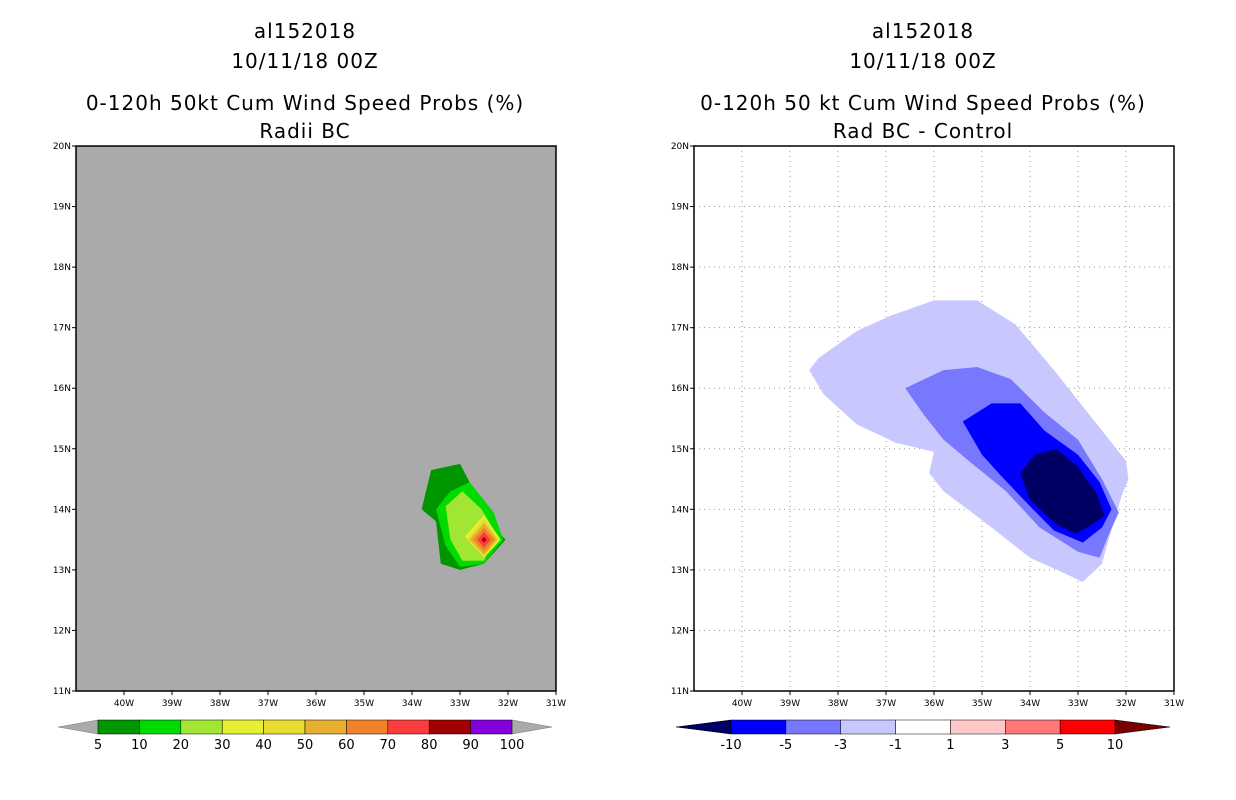 The image size is (1236, 800). Describe the element at coordinates (1062, 491) in the screenshot. I see `contour-_10` at that location.